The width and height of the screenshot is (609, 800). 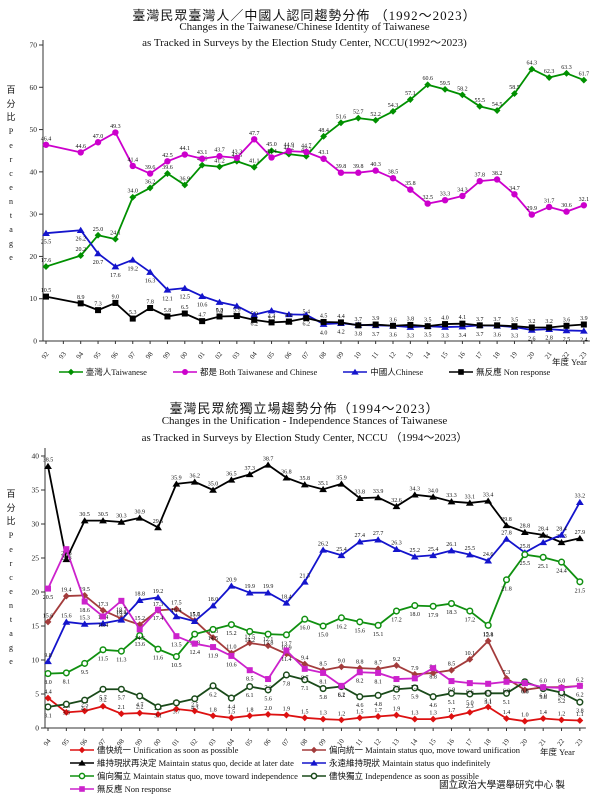 What do you see at coordinates (48, 656) in the screenshot?
I see `svg-text: 9.8` at bounding box center [48, 656].